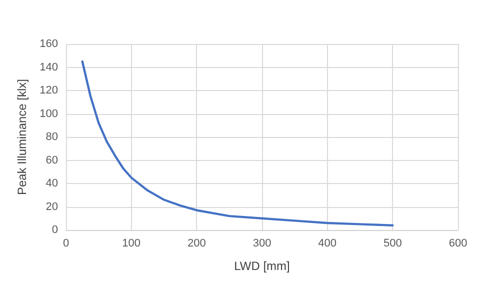  I want to click on x-tick-label: 200, so click(196, 244).